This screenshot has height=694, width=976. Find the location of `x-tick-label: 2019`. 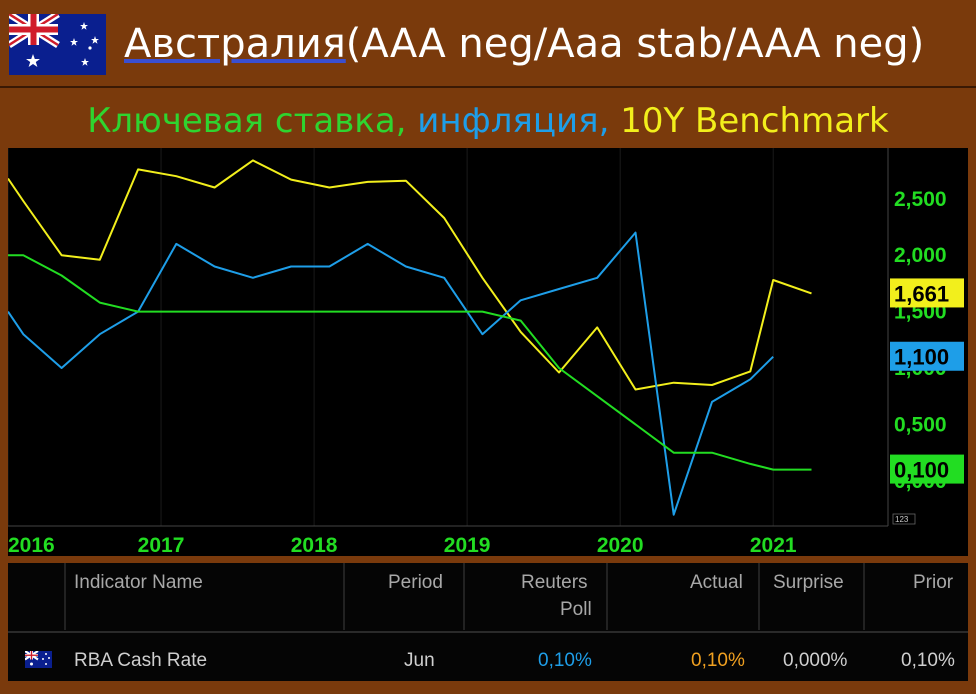

x-tick-label: 2019 is located at coordinates (467, 545).